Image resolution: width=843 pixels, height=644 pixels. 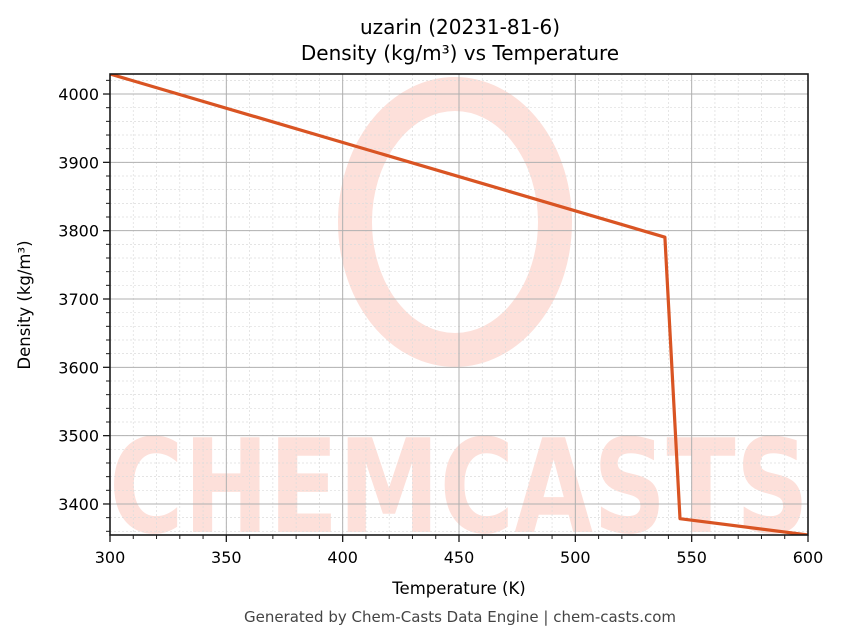 I want to click on x-tick-label: 500, so click(x=575, y=557).